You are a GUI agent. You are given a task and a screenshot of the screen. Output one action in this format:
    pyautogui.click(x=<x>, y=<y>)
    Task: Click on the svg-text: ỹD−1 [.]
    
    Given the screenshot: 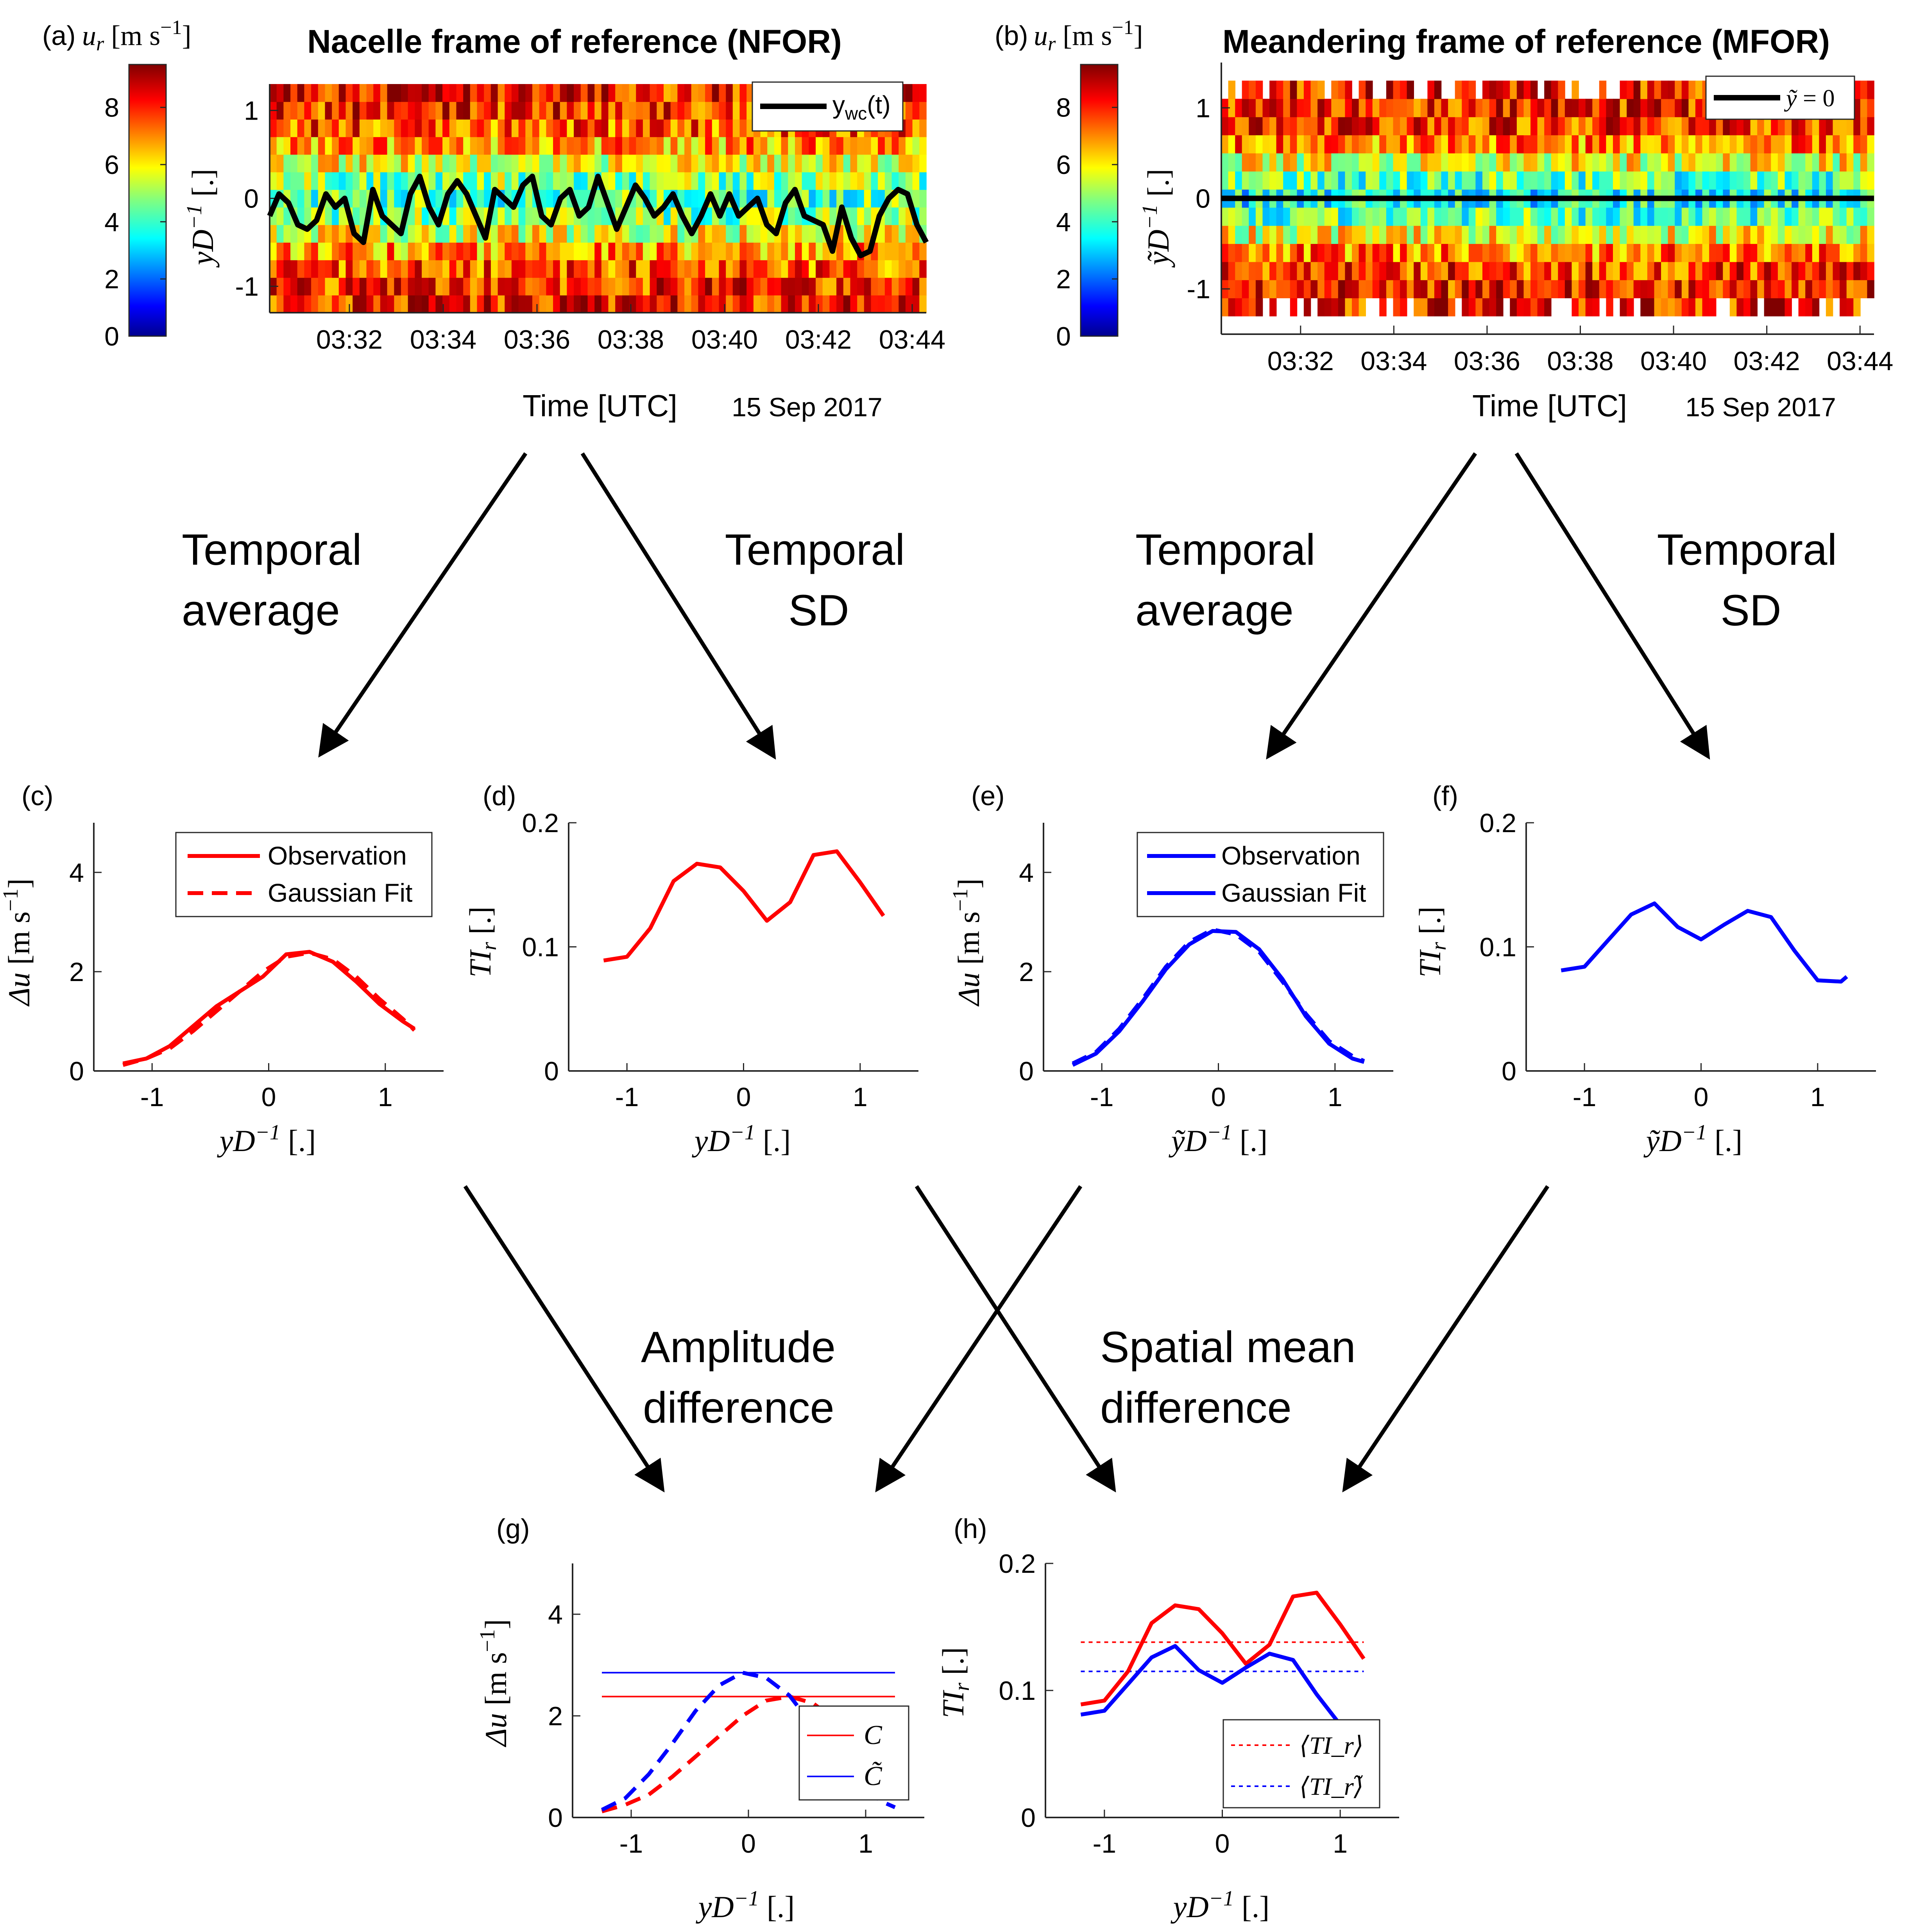 What is the action you would take?
    pyautogui.click(x=1218, y=1139)
    